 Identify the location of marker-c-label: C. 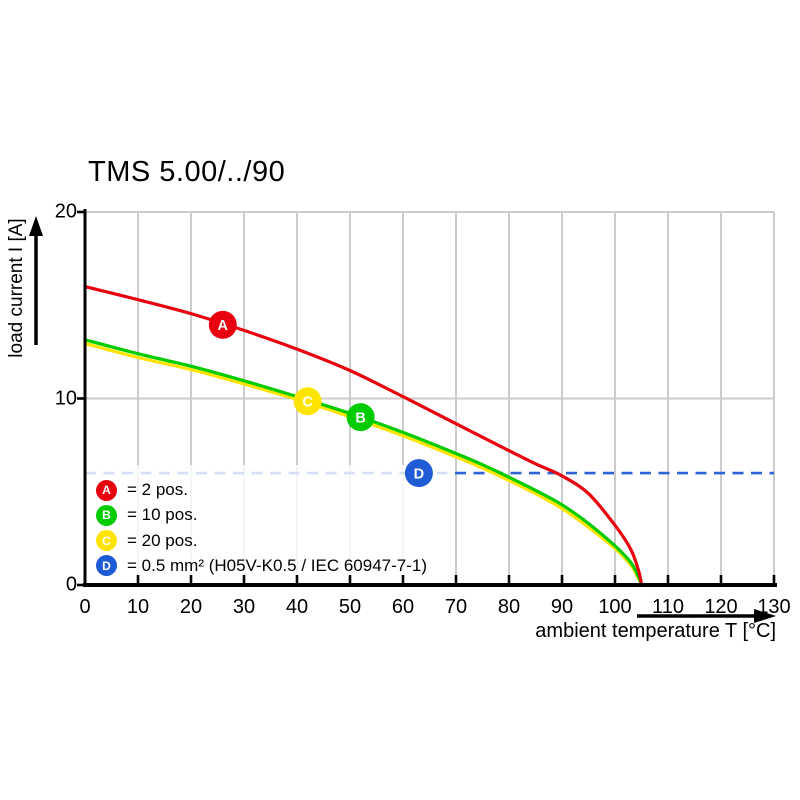
(307, 402).